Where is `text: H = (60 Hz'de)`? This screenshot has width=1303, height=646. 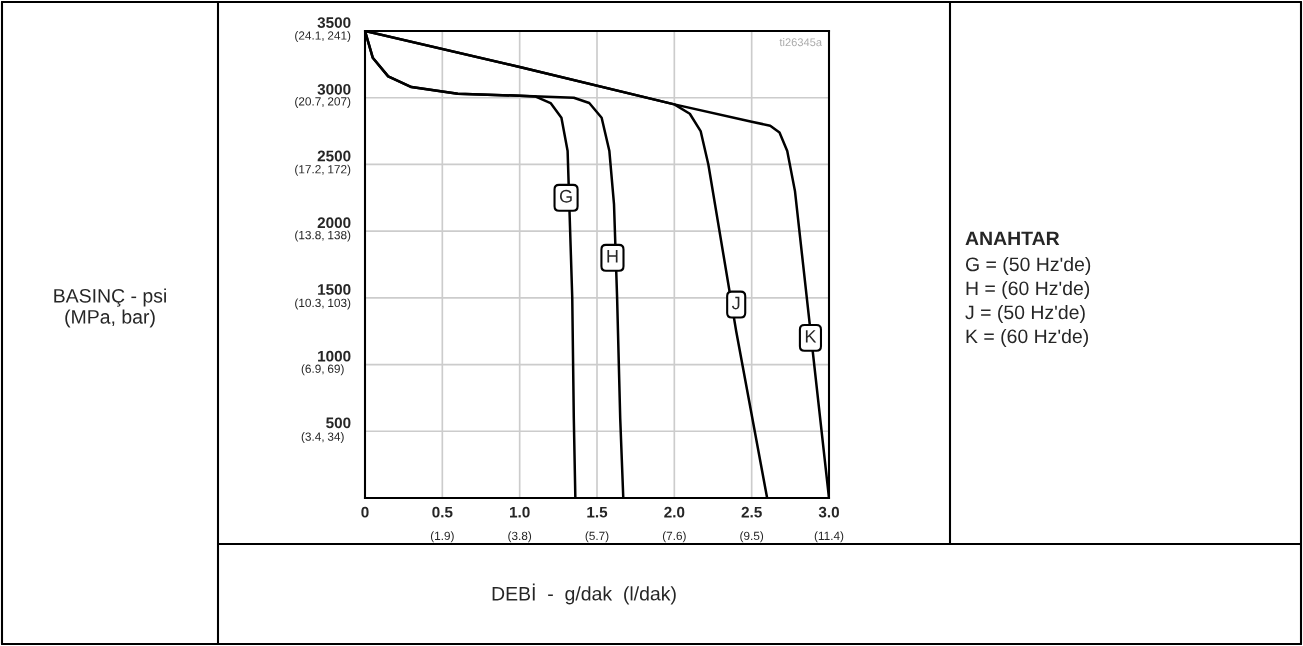
text: H = (60 Hz'de) is located at coordinates (1028, 290).